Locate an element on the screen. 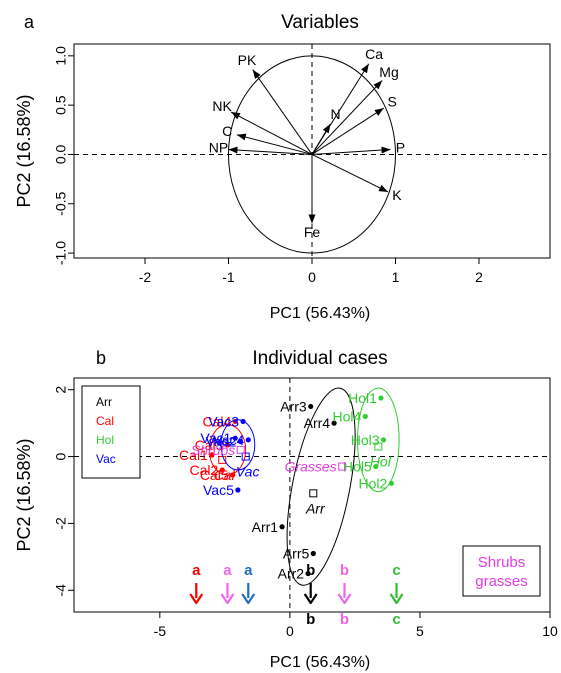 This screenshot has width=561, height=673. point-label: Vac3 is located at coordinates (223, 421).